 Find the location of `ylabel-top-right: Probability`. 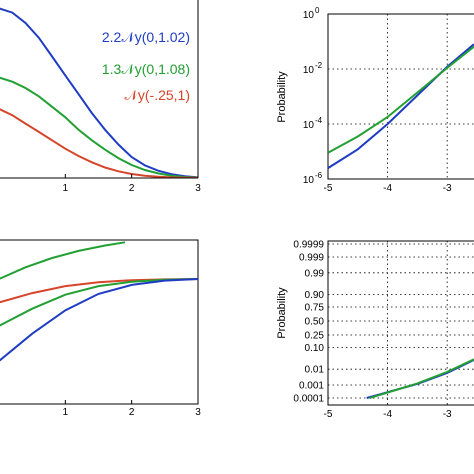

ylabel-top-right: Probability is located at coordinates (282, 97).